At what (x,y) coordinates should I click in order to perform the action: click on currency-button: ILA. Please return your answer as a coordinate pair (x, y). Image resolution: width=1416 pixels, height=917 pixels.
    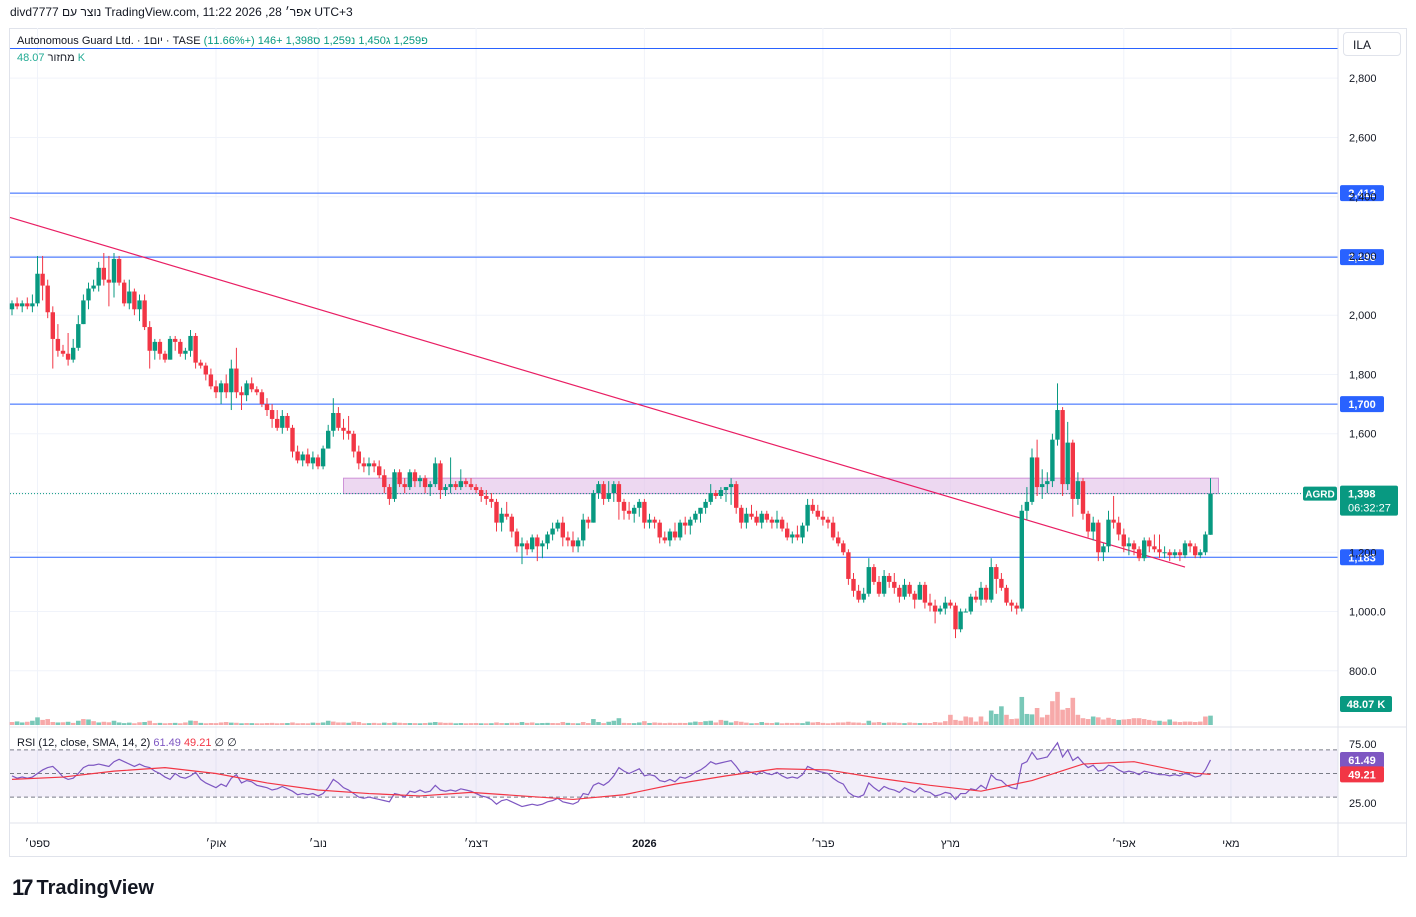
    Looking at the image, I should click on (1372, 44).